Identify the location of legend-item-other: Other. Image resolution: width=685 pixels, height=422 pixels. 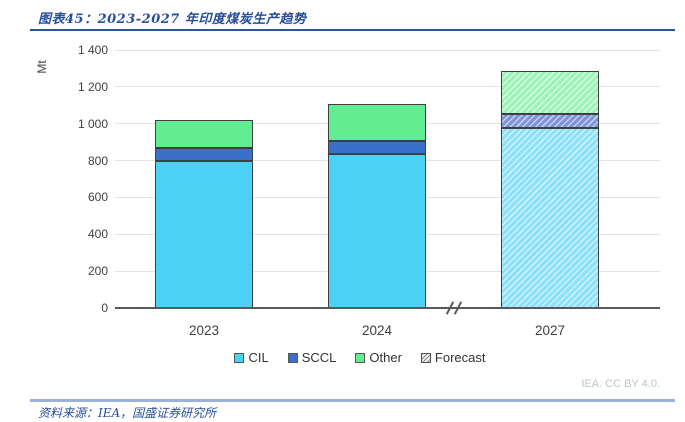
(378, 357).